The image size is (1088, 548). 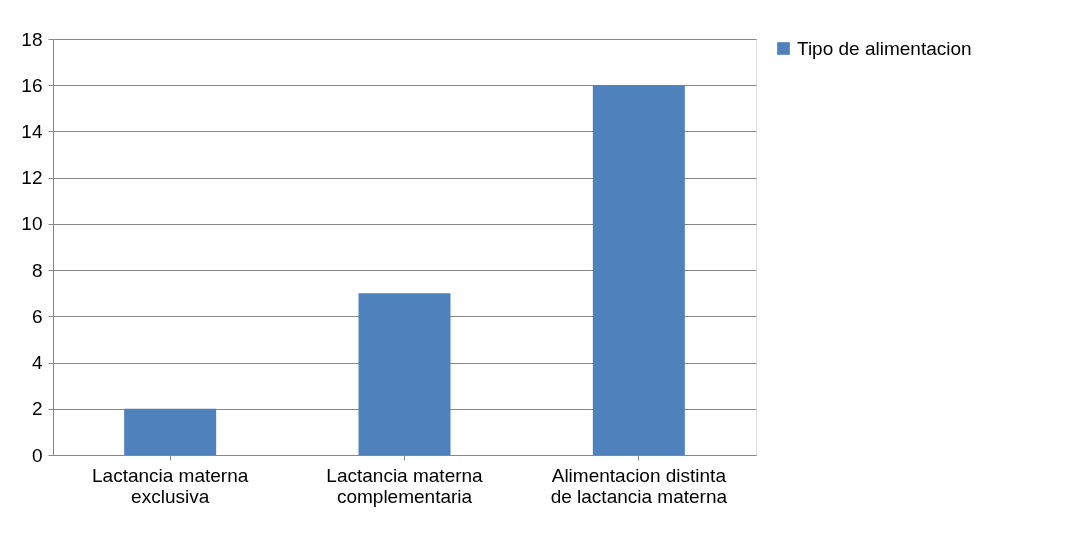 What do you see at coordinates (32, 131) in the screenshot?
I see `y-tick-label: 14` at bounding box center [32, 131].